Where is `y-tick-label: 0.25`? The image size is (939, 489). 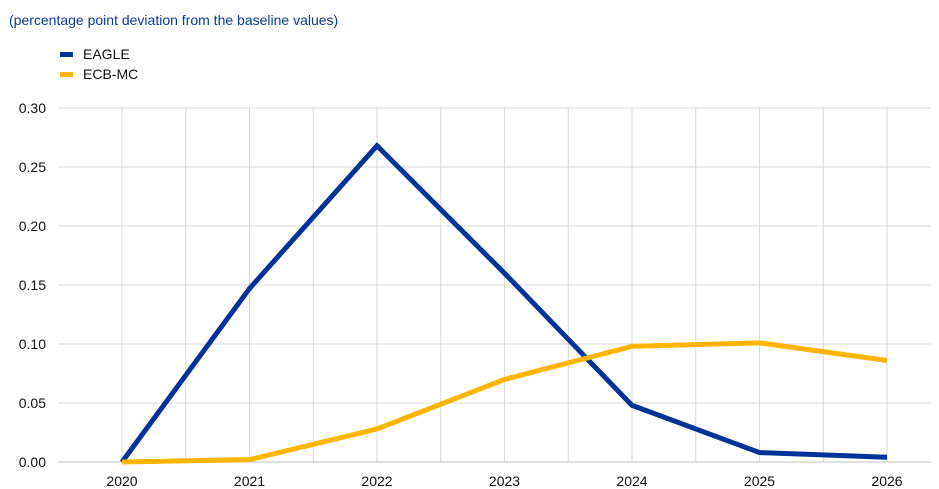
y-tick-label: 0.25 is located at coordinates (32, 167).